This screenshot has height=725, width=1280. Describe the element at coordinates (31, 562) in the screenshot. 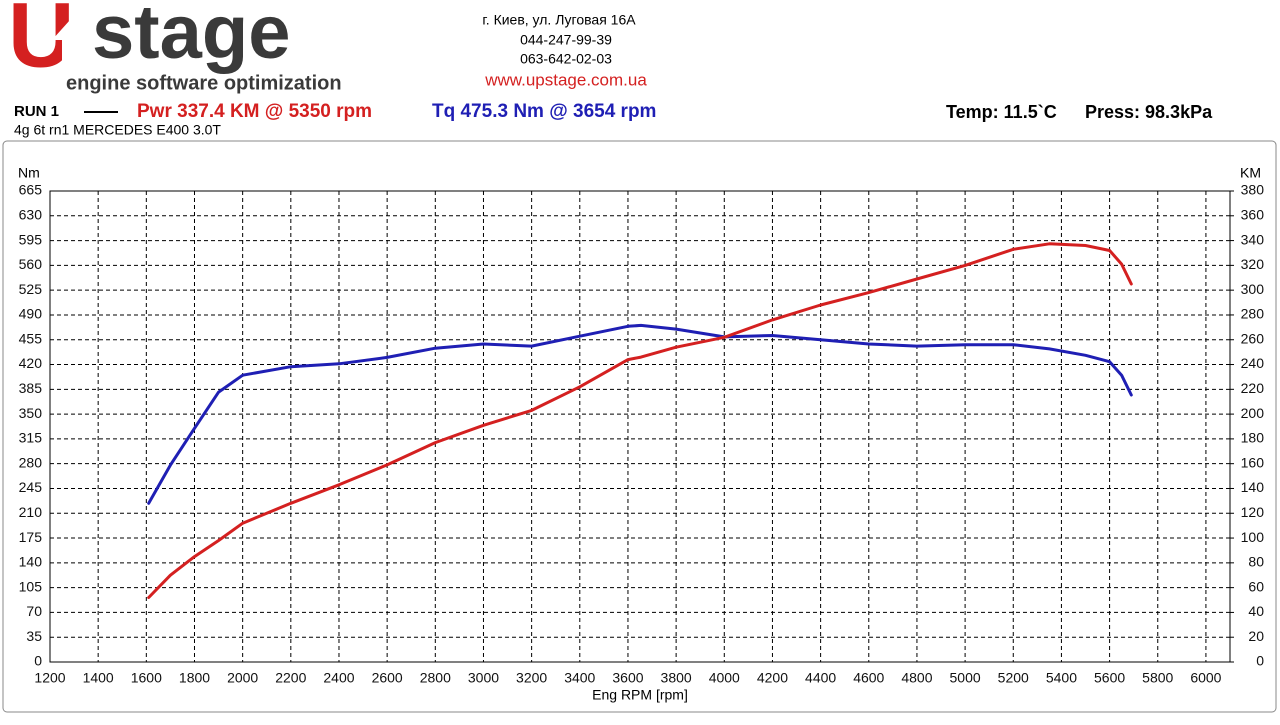

I see `y-tick-label: 140` at that location.